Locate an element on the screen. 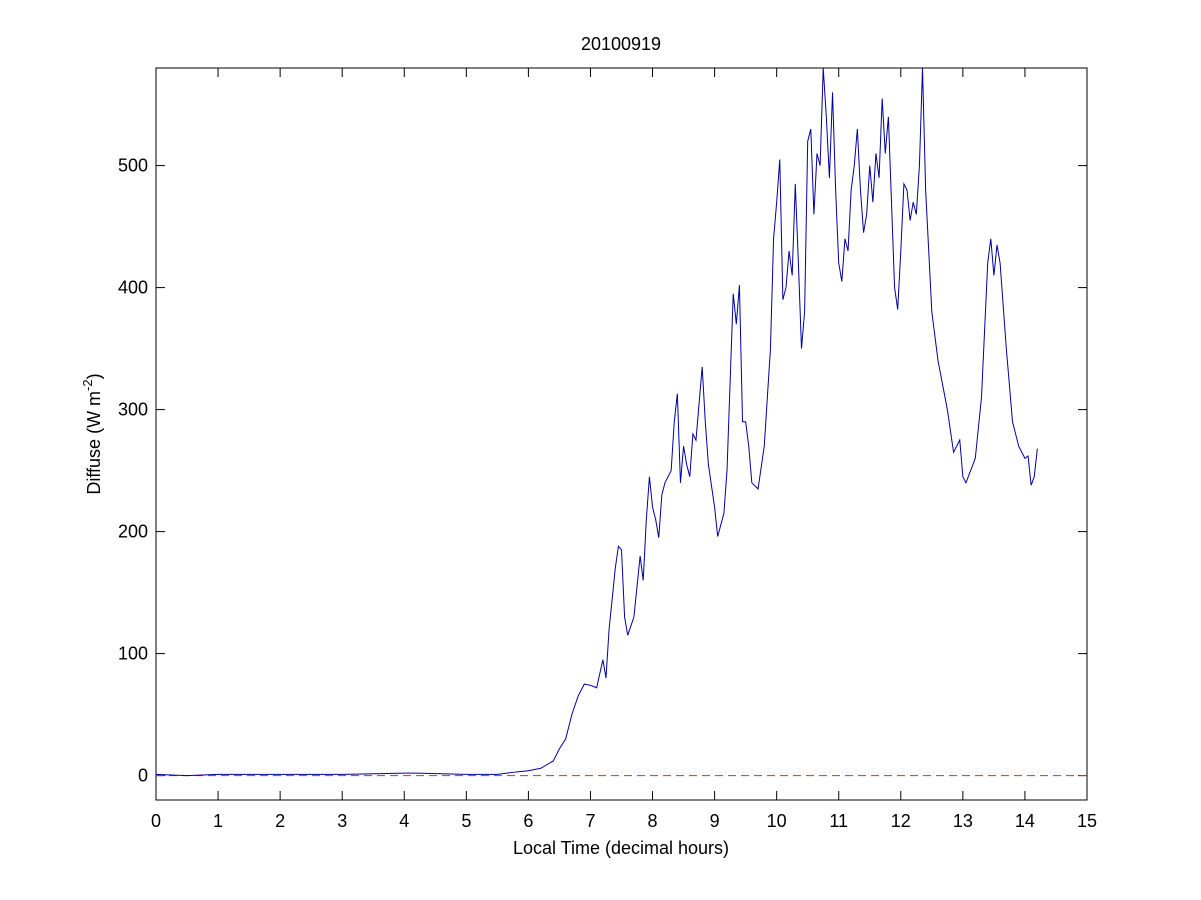  y-tick-label: 300 is located at coordinates (133, 410).